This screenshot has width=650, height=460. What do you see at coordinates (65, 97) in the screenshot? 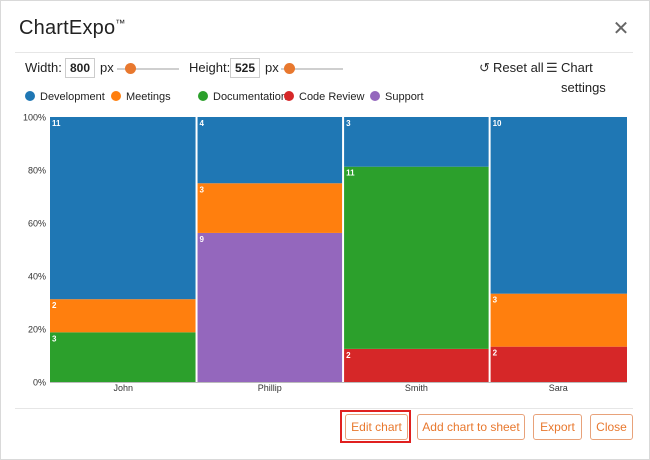
I see `legend-item-development: Development` at bounding box center [65, 97].